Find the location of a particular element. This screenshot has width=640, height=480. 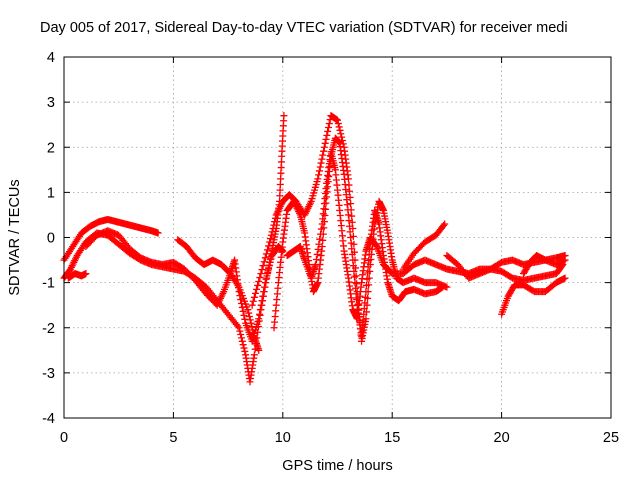

x-tick-label: 15 is located at coordinates (392, 438).